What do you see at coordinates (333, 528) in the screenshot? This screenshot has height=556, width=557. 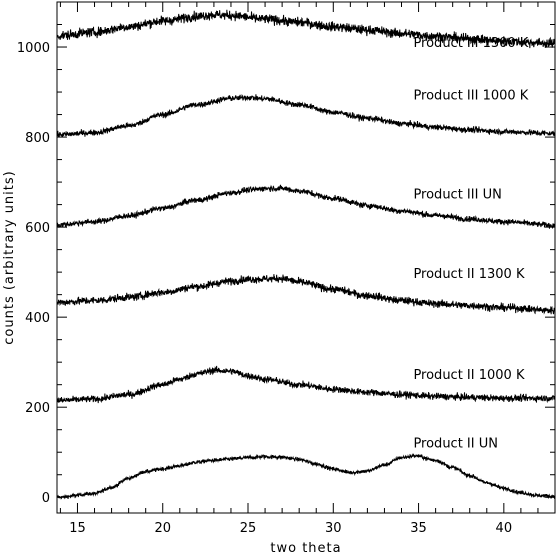 I see `x-tick-label: 30` at bounding box center [333, 528].